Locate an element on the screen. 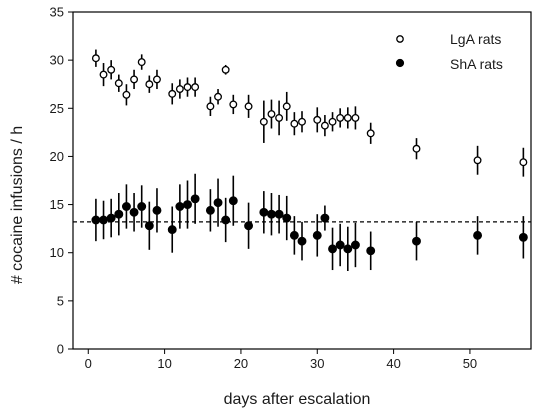  y-tick-label: 10 is located at coordinates (57, 252).